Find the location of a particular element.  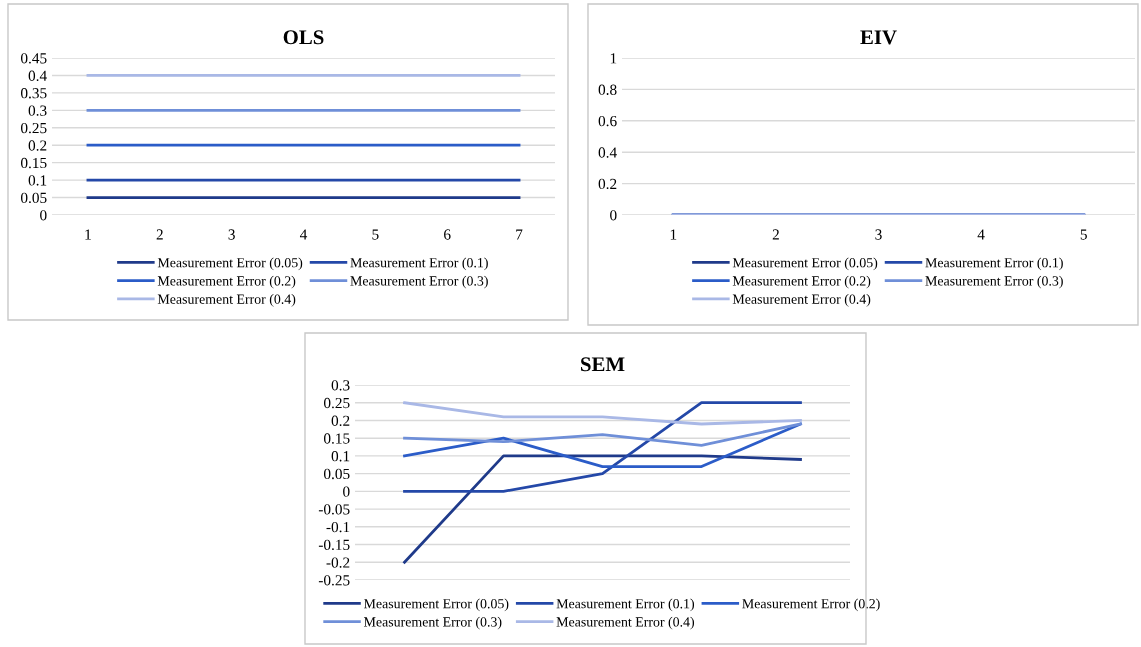

y-tick-label: 0.8 is located at coordinates (607, 89).